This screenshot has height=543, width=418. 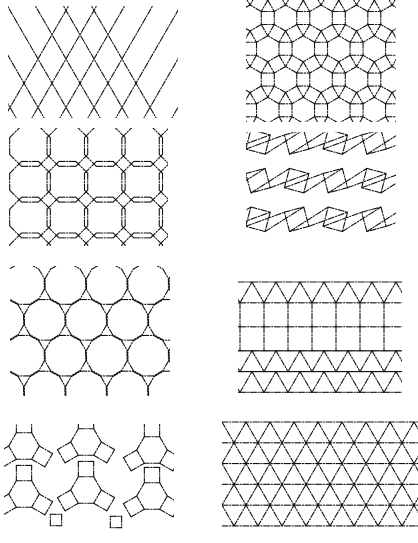 What do you see at coordinates (320, 335) in the screenshot?
I see `panel-square-triangle-strip-tiling` at bounding box center [320, 335].